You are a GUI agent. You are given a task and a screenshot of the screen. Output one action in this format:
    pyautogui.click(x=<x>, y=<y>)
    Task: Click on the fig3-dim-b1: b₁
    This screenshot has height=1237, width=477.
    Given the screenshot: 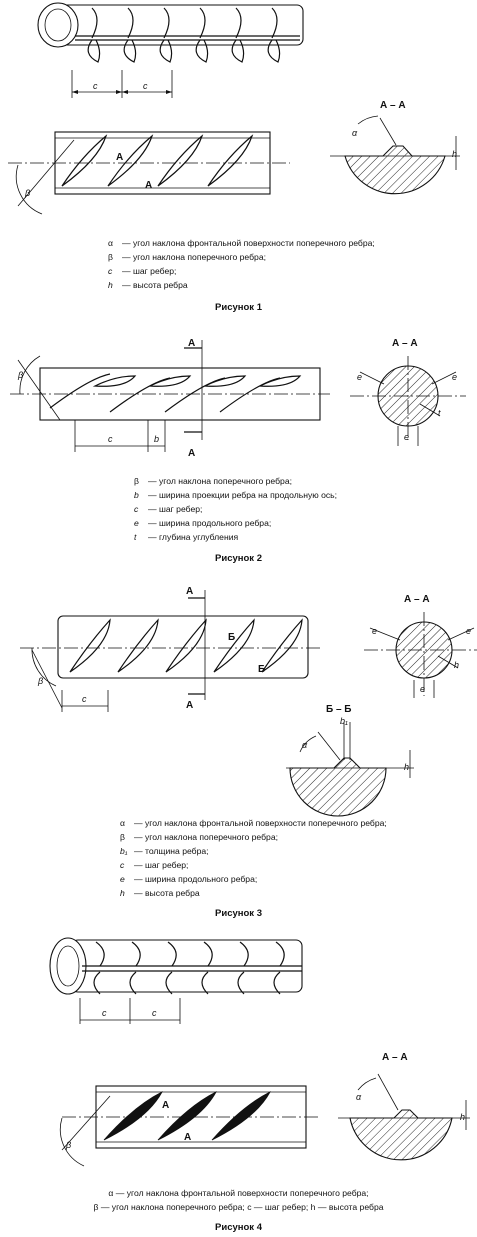 What is the action you would take?
    pyautogui.click(x=344, y=721)
    